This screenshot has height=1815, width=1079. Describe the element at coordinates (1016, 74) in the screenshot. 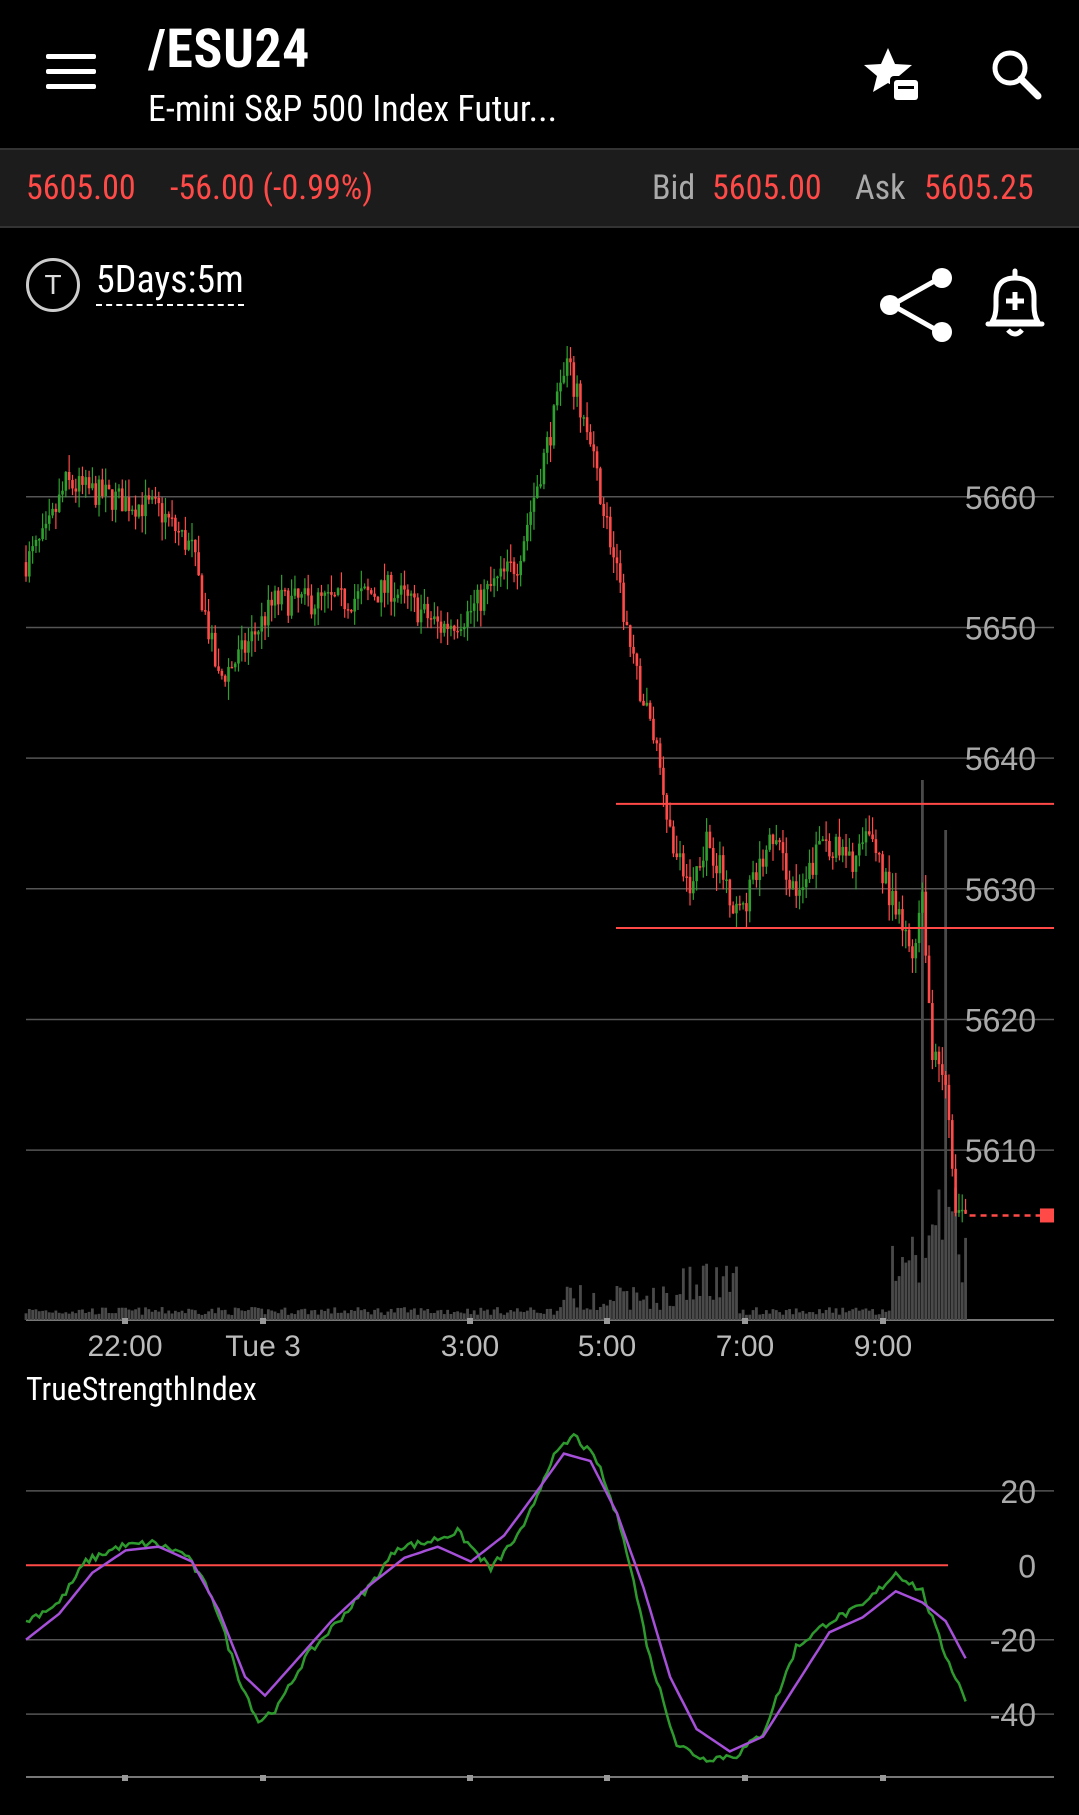

I see `search-icon` at that location.